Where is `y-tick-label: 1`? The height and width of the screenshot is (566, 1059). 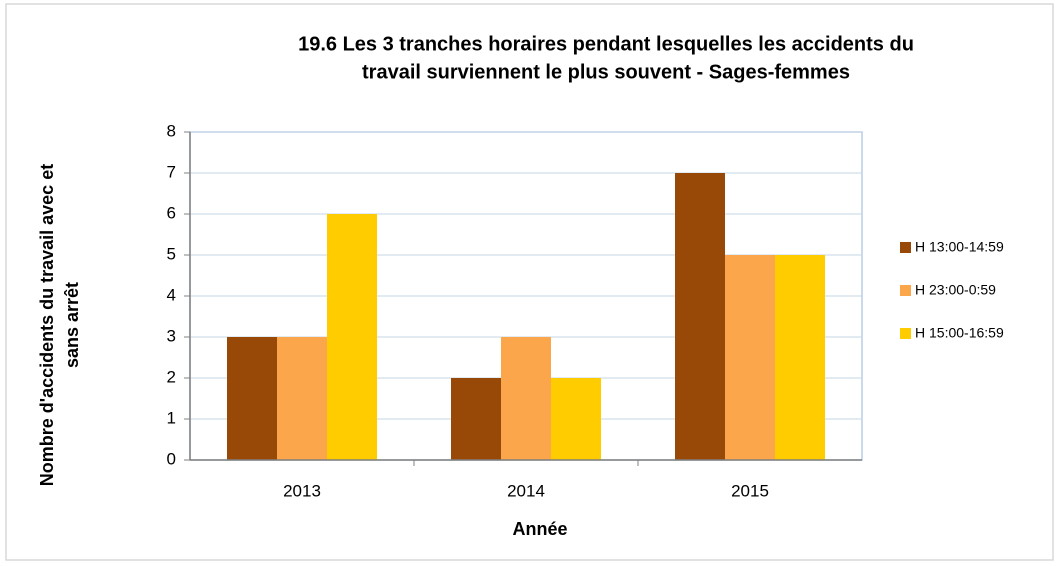 y-tick-label: 1 is located at coordinates (171, 417).